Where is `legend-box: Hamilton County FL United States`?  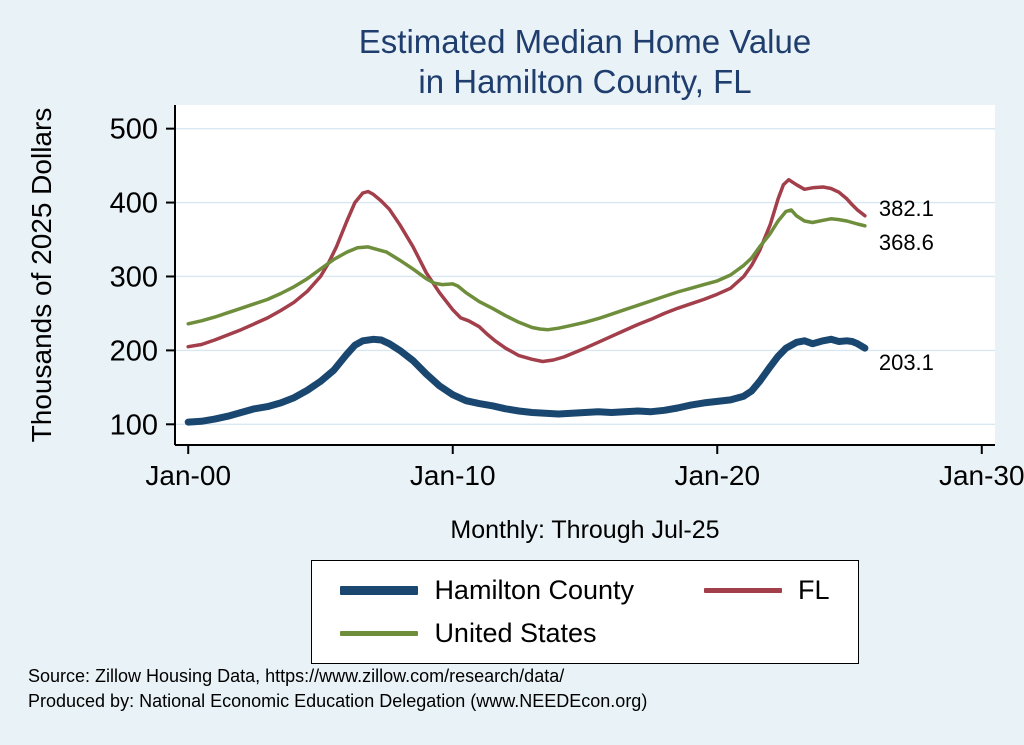
legend-box: Hamilton County FL United States is located at coordinates (585, 612).